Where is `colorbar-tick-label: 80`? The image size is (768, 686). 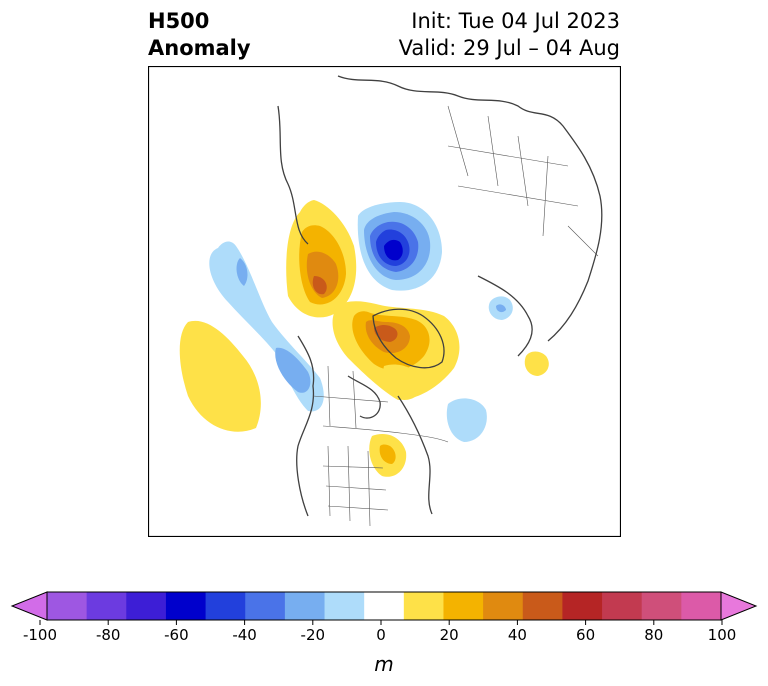
colorbar-tick-label: 80 is located at coordinates (653, 635).